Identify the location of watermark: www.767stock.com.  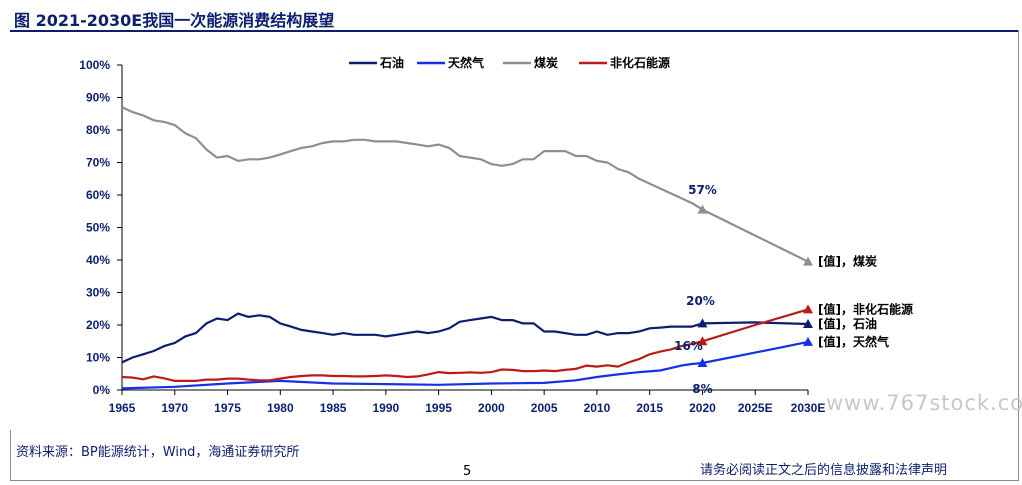
(924, 403).